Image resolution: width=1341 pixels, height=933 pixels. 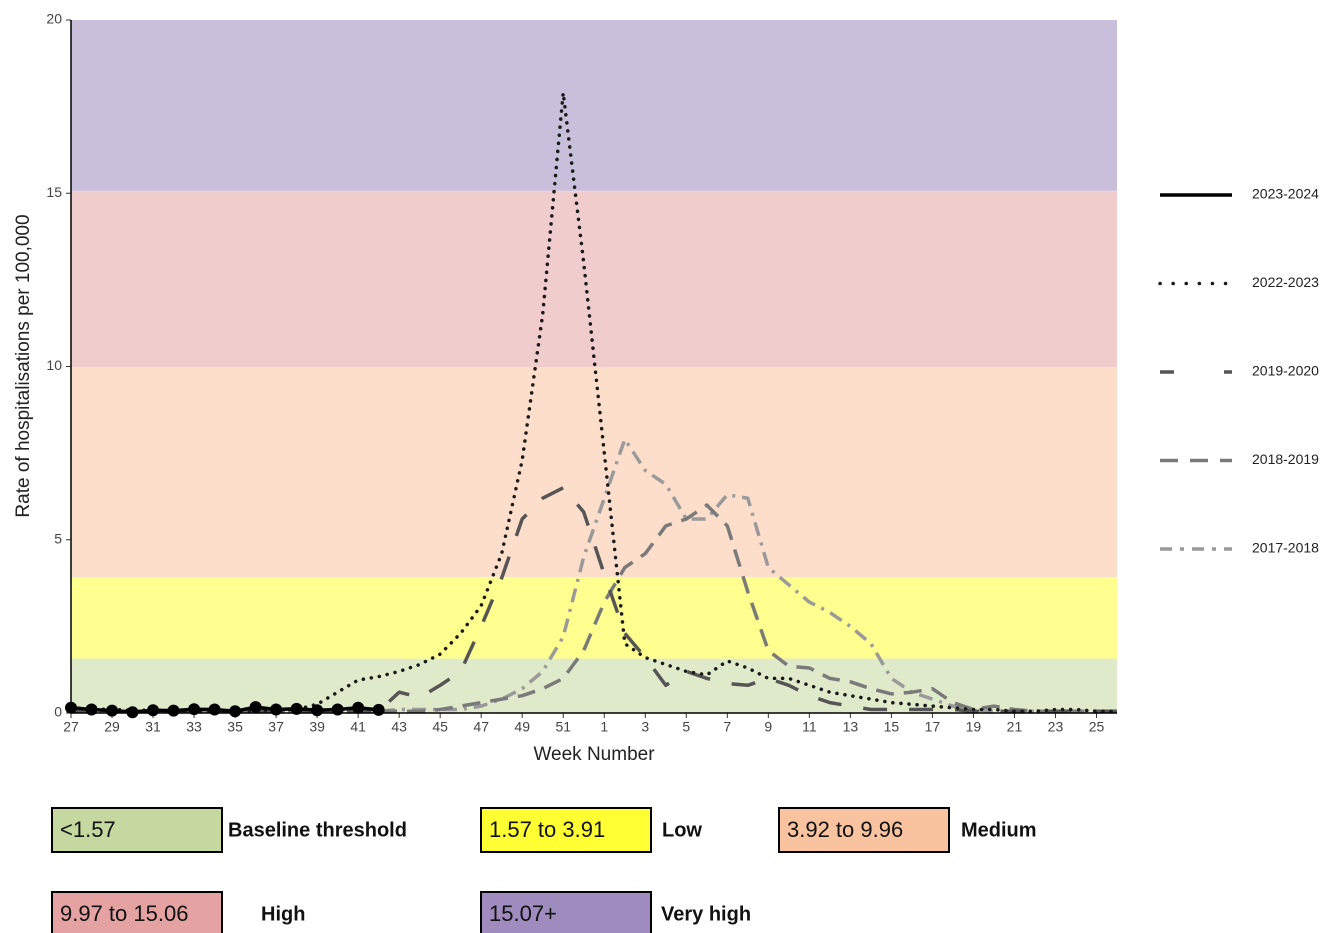 What do you see at coordinates (999, 830) in the screenshot?
I see `threshold-level: Medium` at bounding box center [999, 830].